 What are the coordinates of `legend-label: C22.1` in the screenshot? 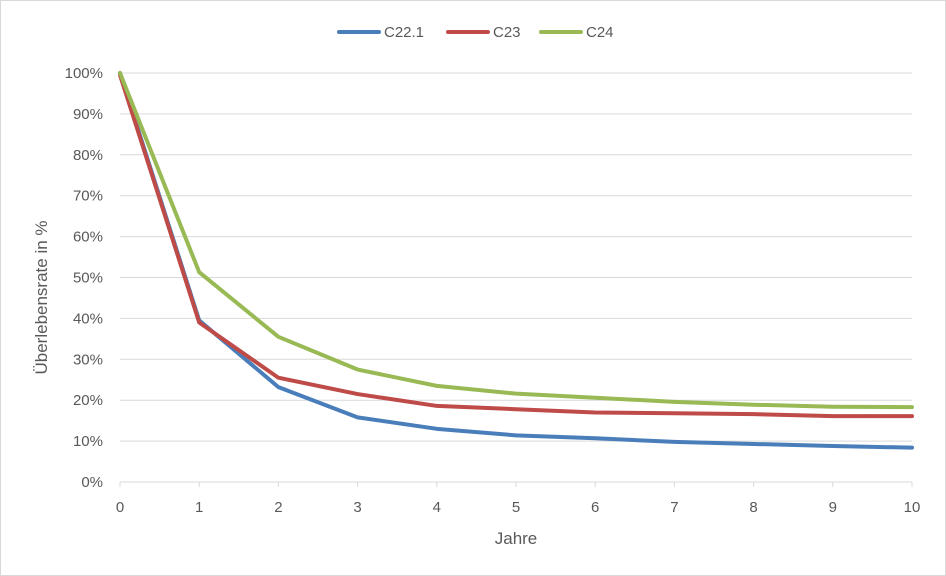 It's located at (404, 32).